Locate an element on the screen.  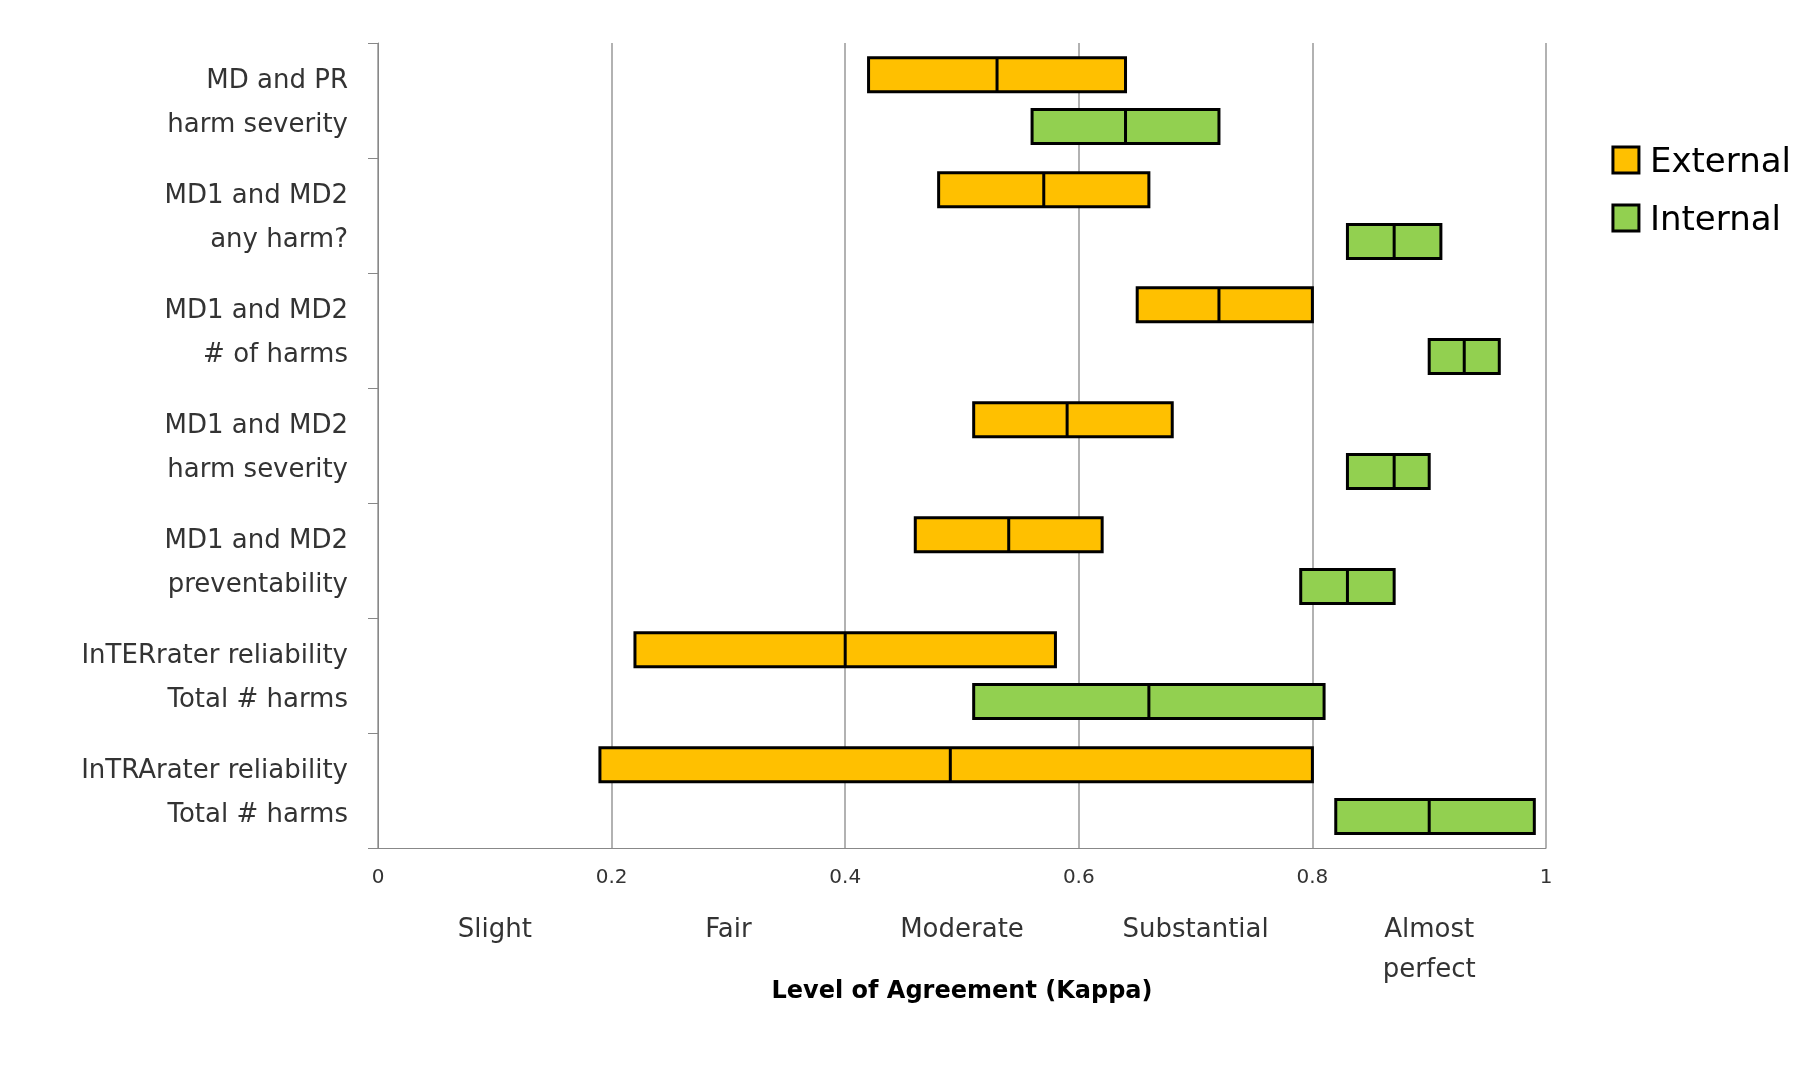
text: Slight is located at coordinates (494, 928).